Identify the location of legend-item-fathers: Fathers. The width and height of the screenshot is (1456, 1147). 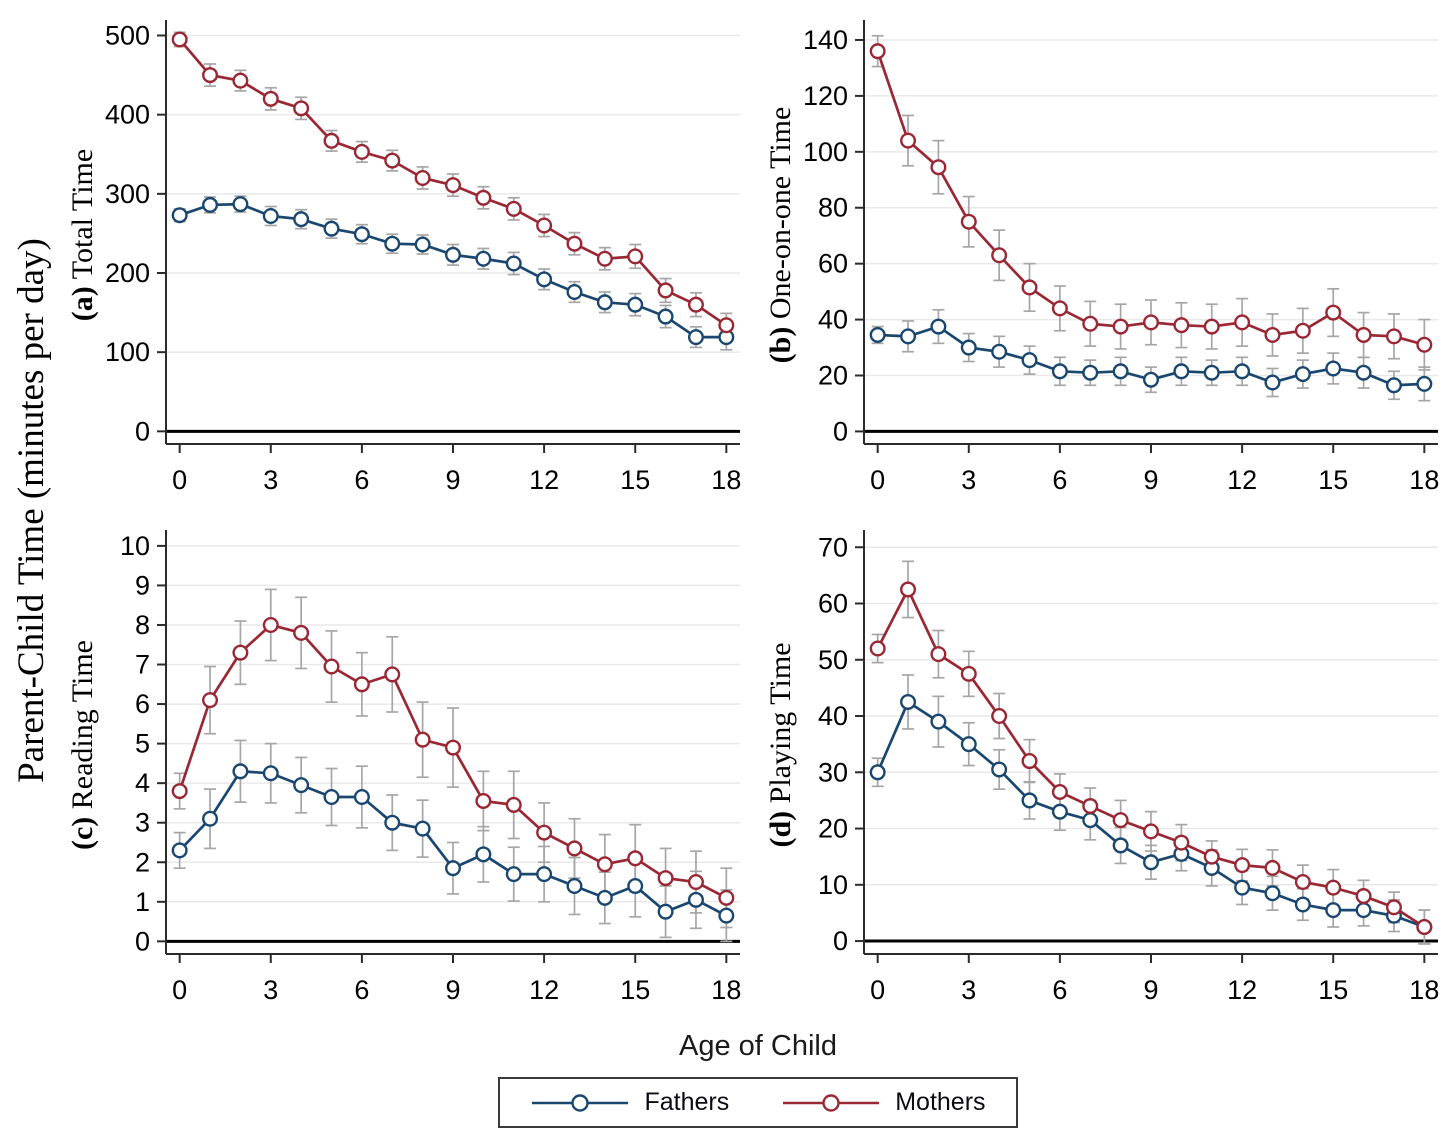
(629, 1102).